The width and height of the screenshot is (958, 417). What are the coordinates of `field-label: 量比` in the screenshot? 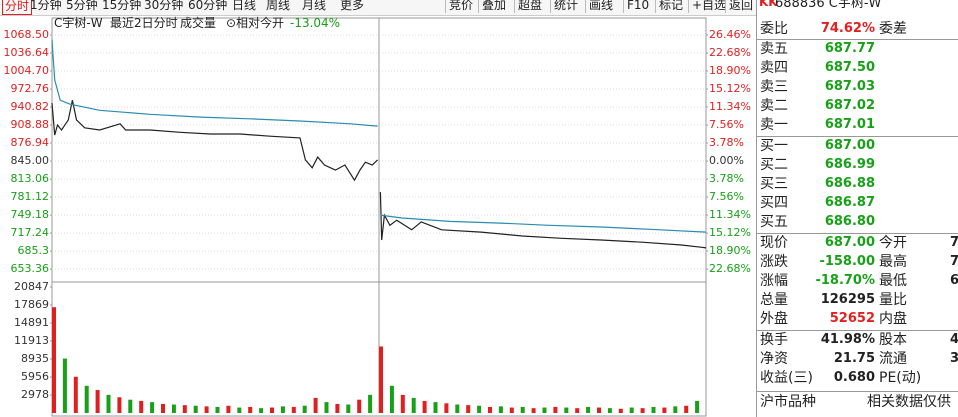 It's located at (893, 300).